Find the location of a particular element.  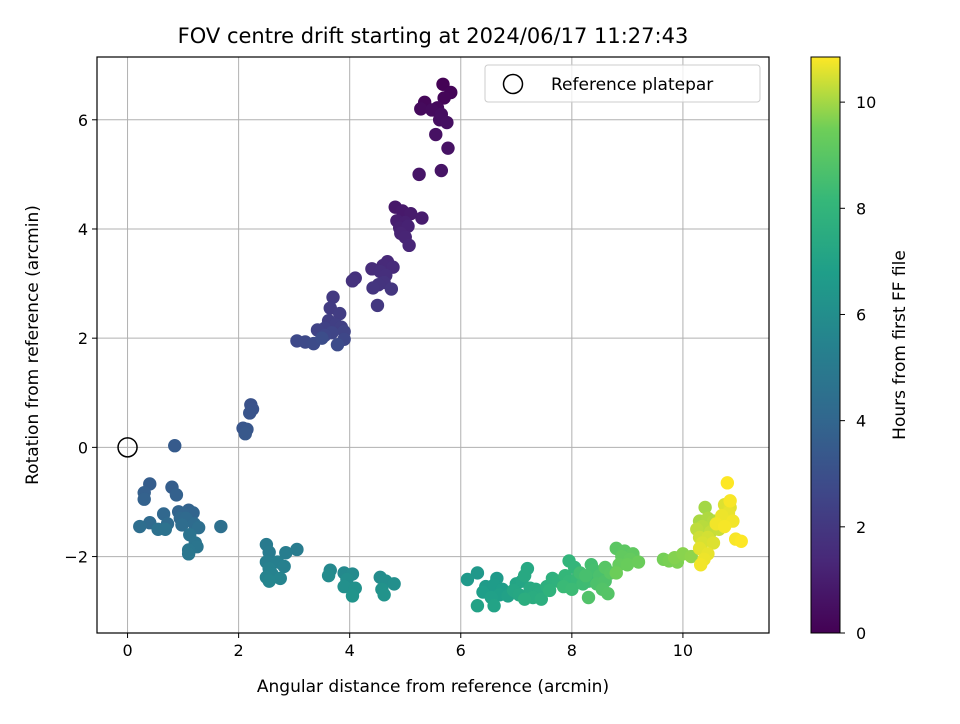

legend-box is located at coordinates (622, 83).